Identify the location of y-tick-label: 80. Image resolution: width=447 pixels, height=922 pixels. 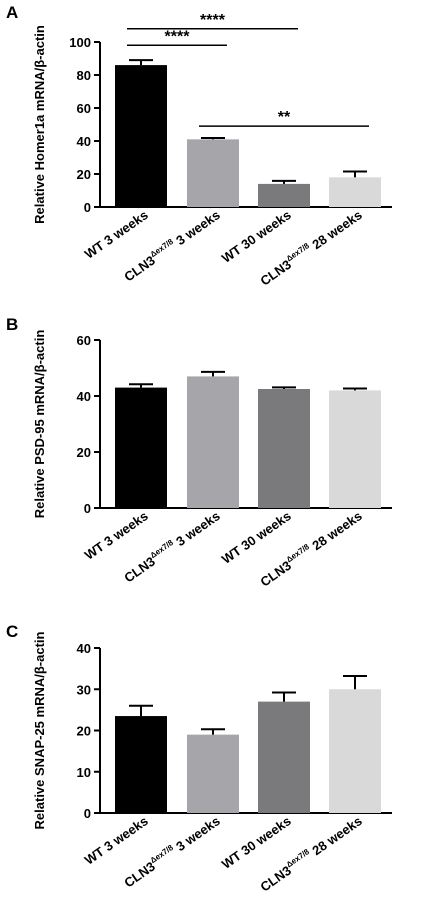
(84, 75).